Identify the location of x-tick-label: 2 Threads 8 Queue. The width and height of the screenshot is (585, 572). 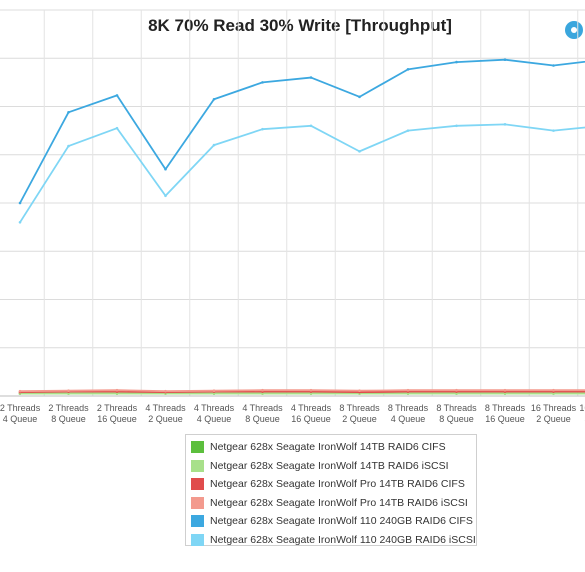
(68, 413).